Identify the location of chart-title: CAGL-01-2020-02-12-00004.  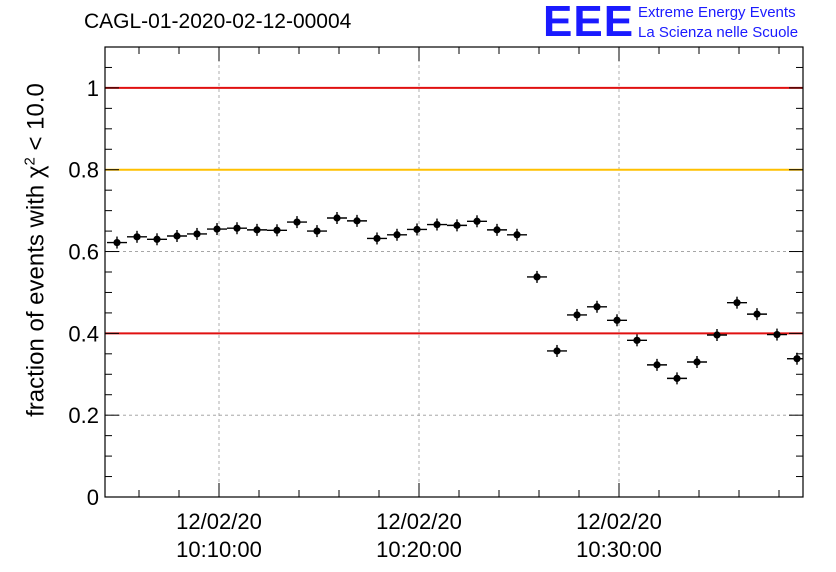
(218, 21).